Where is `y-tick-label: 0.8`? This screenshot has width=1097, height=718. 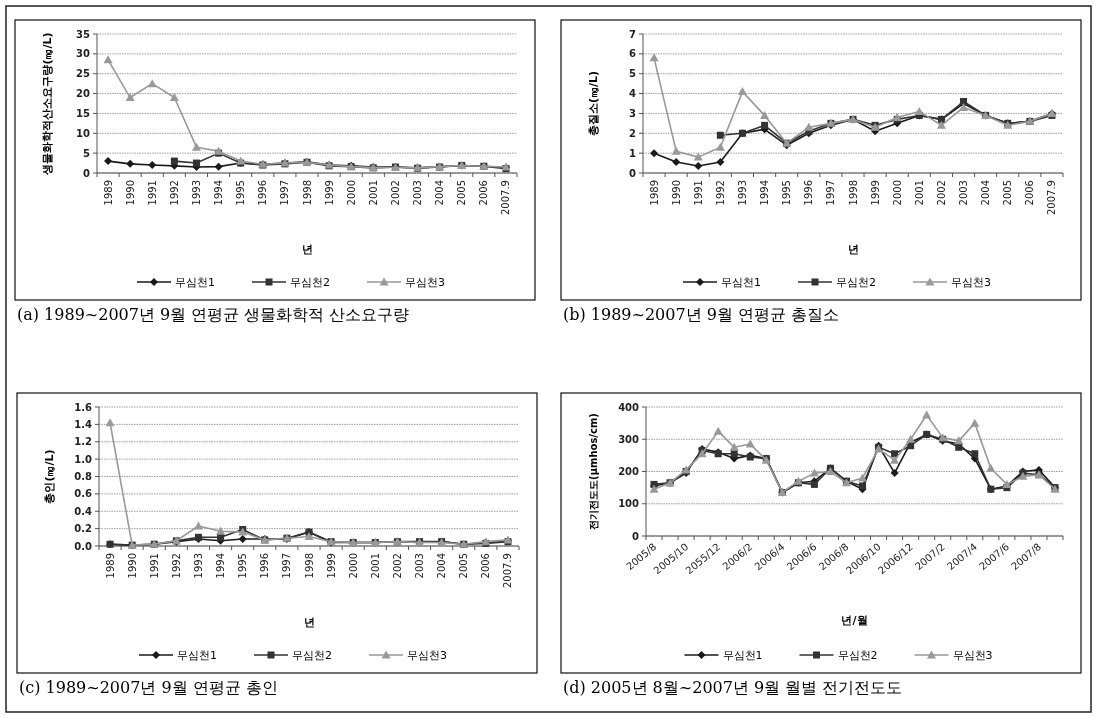
y-tick-label: 0.8 is located at coordinates (83, 476).